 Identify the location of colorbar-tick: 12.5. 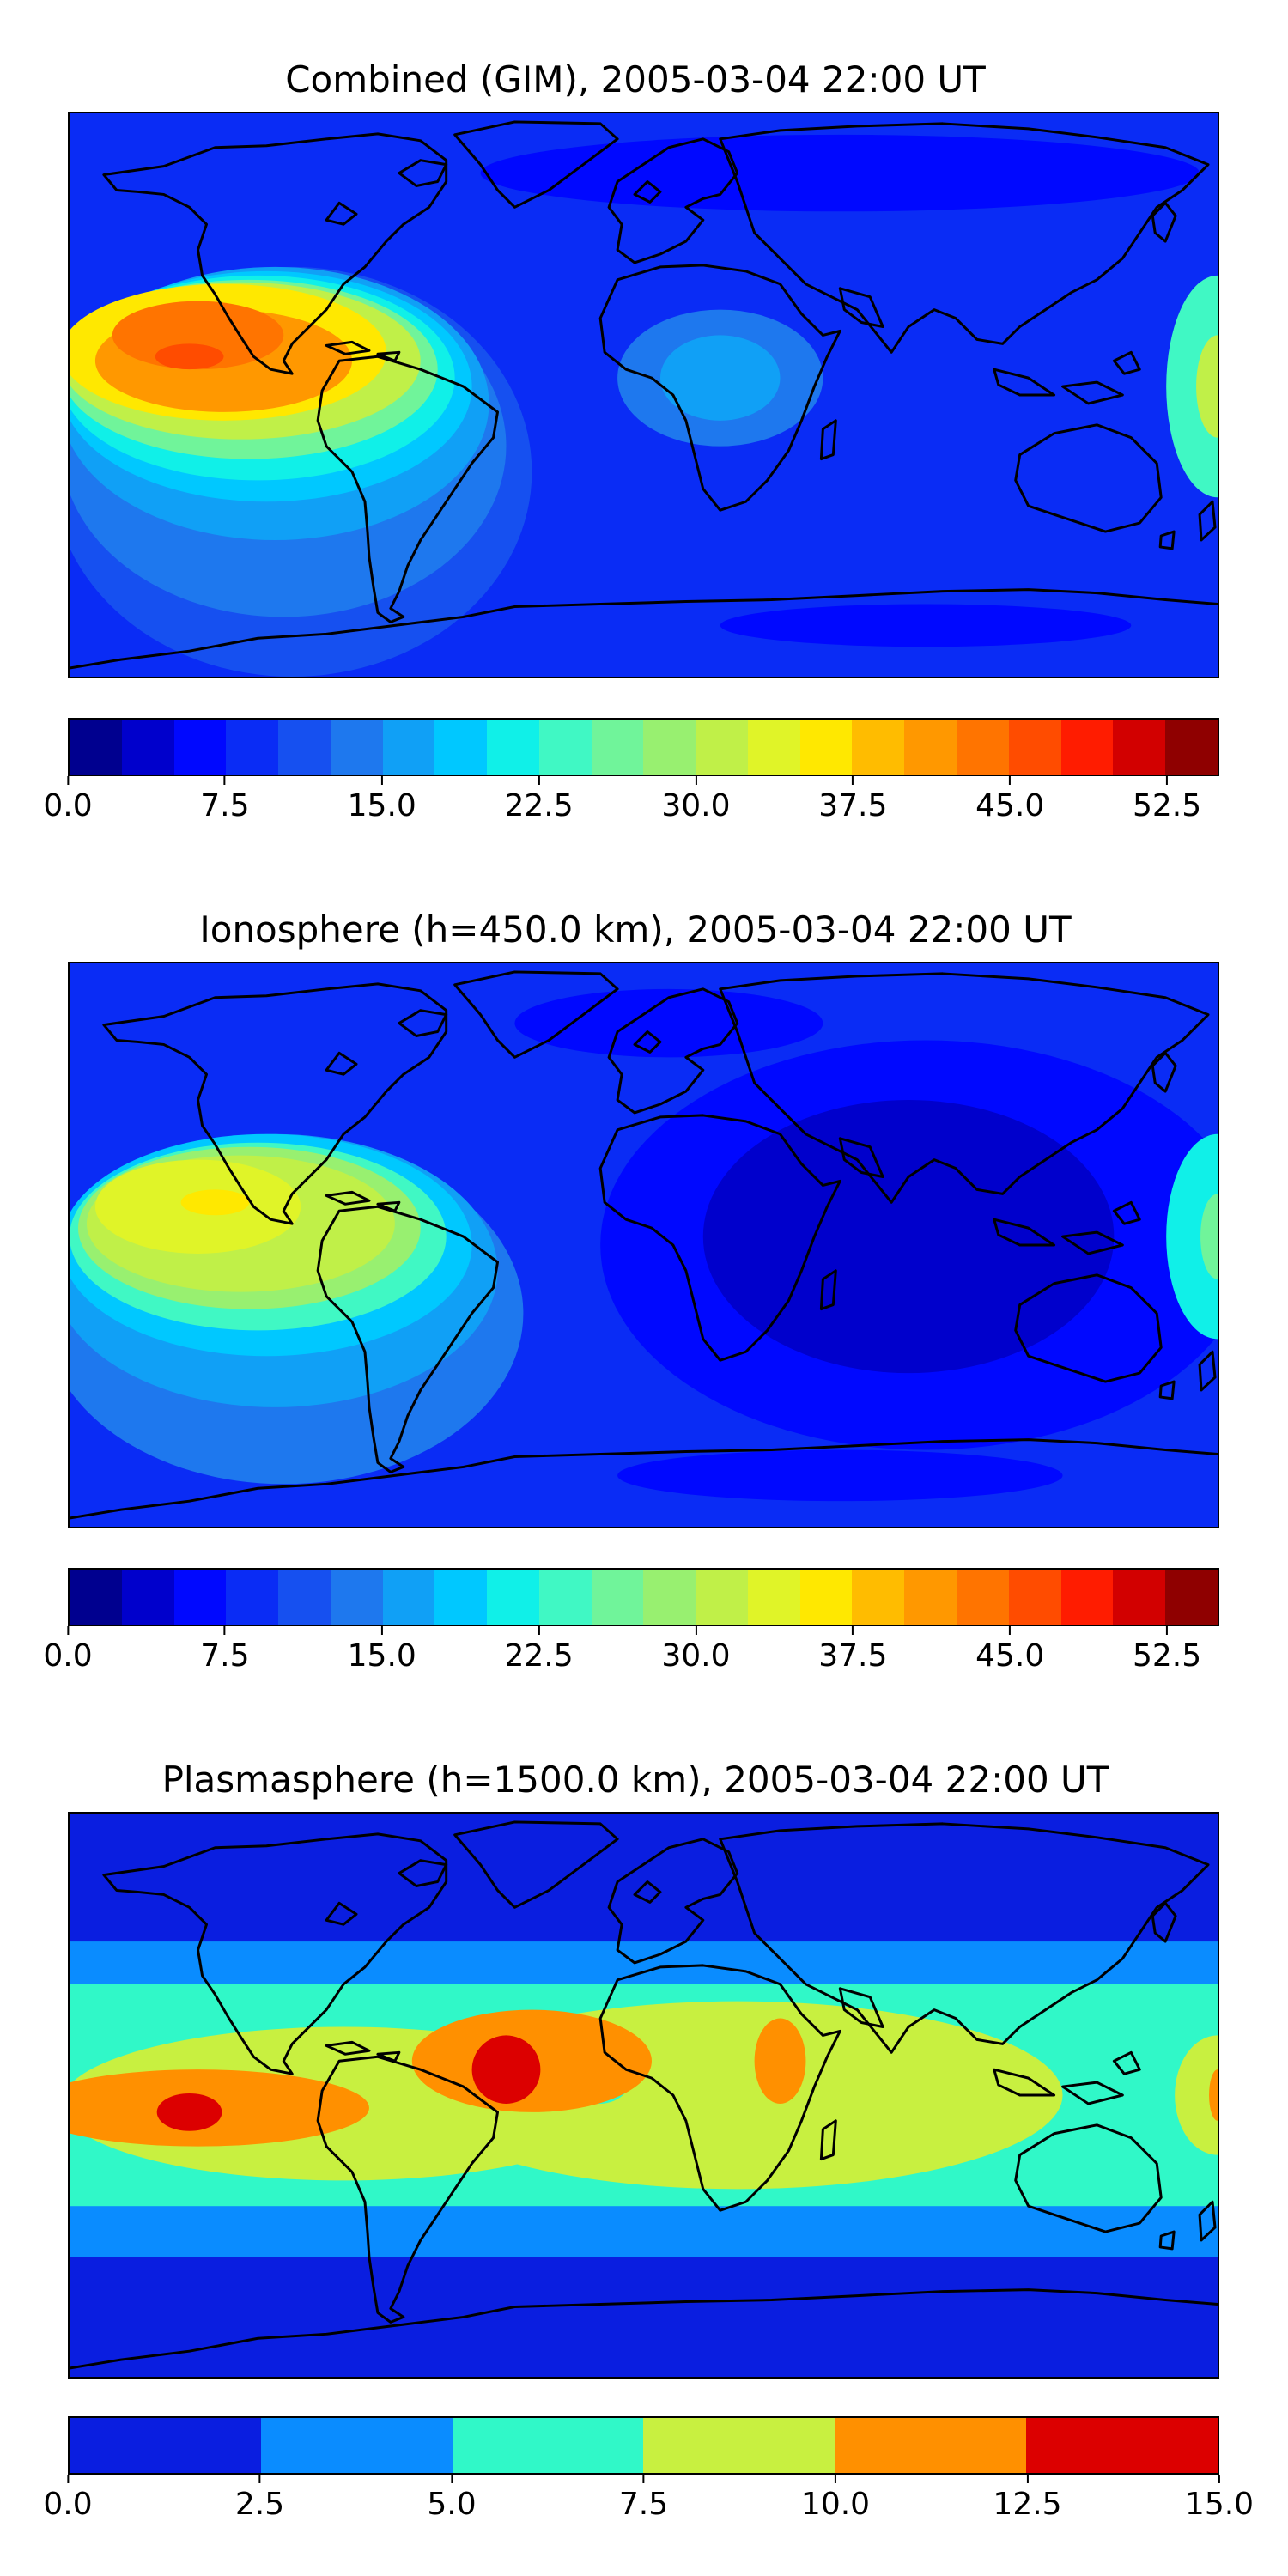
(1027, 2499).